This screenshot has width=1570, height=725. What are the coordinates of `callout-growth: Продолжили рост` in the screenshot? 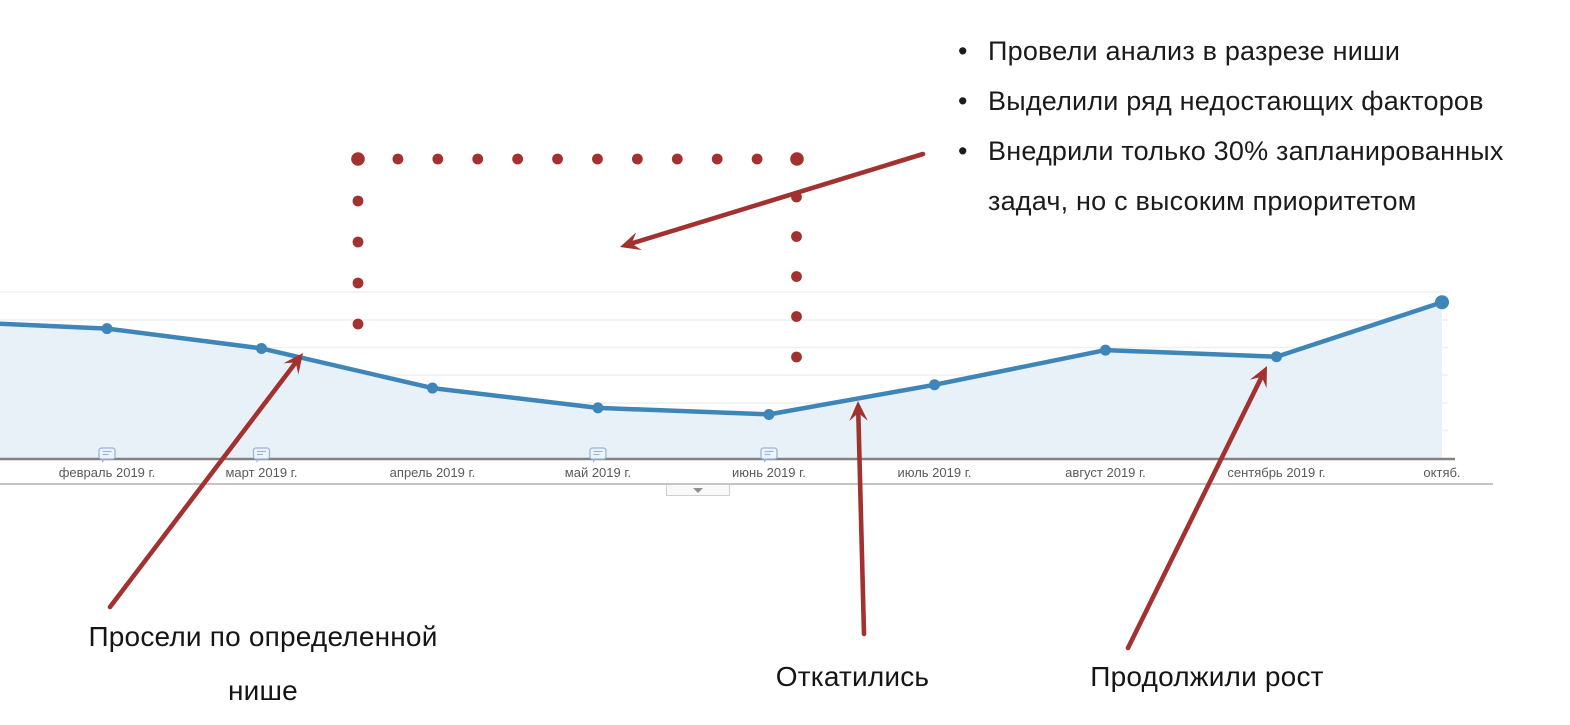 It's located at (1207, 676).